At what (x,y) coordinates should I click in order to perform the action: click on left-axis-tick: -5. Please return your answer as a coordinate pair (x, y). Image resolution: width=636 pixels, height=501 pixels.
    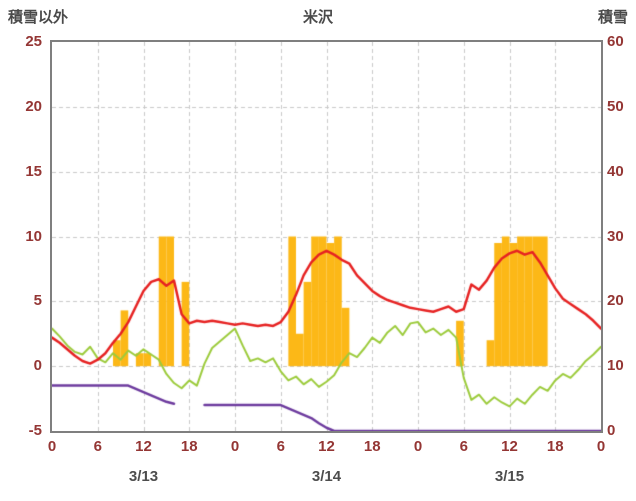
    Looking at the image, I should click on (35, 430).